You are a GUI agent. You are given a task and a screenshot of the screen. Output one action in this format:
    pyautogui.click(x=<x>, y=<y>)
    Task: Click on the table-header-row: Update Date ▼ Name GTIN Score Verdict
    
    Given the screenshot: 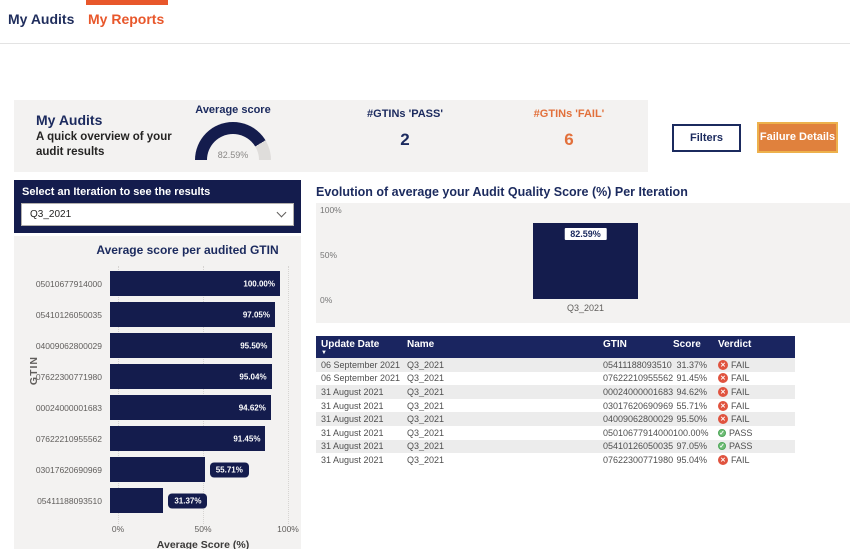 What is the action you would take?
    pyautogui.click(x=555, y=347)
    